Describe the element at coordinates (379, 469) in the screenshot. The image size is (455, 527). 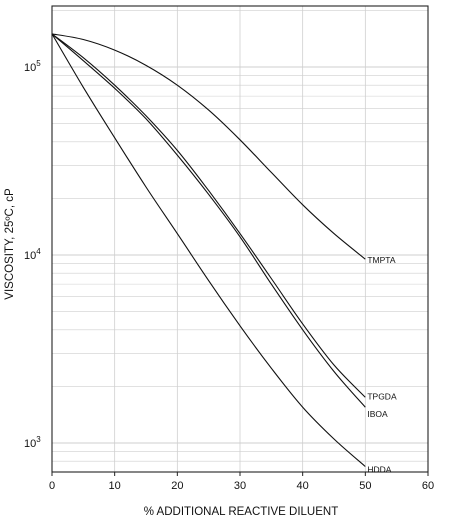
I see `series-label-hdda: HDDA` at that location.